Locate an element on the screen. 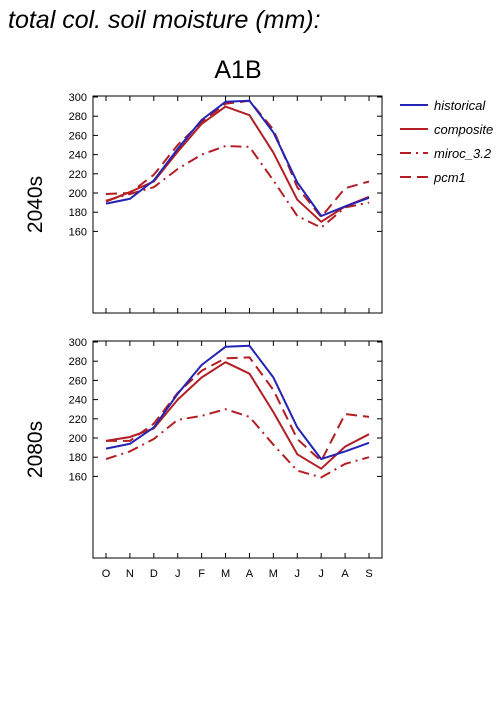 Image resolution: width=501 pixels, height=709 pixels. legend-label: miroc_3.2 is located at coordinates (463, 153).